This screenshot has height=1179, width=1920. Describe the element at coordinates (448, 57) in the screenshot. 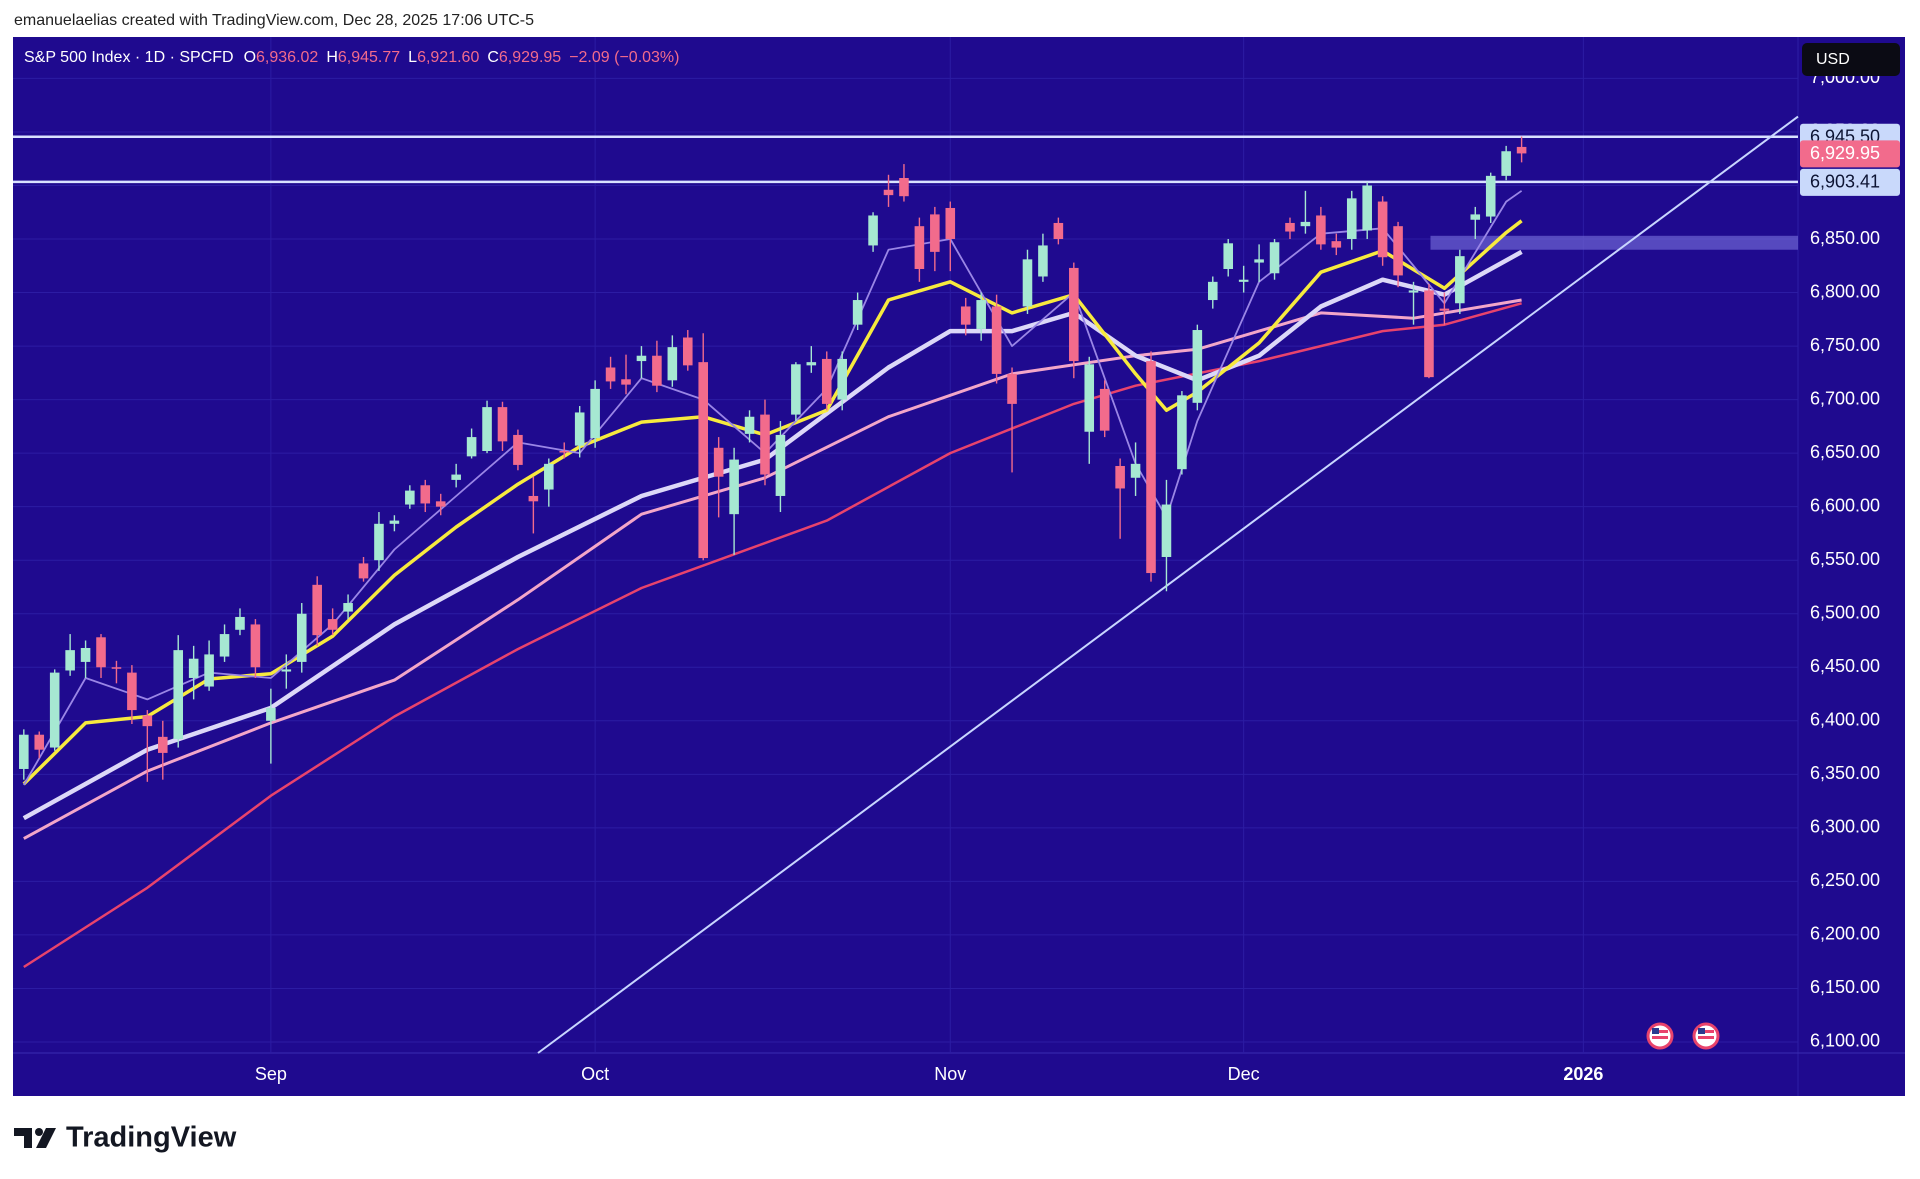

I see `ohlc-value: 6,921.60` at that location.